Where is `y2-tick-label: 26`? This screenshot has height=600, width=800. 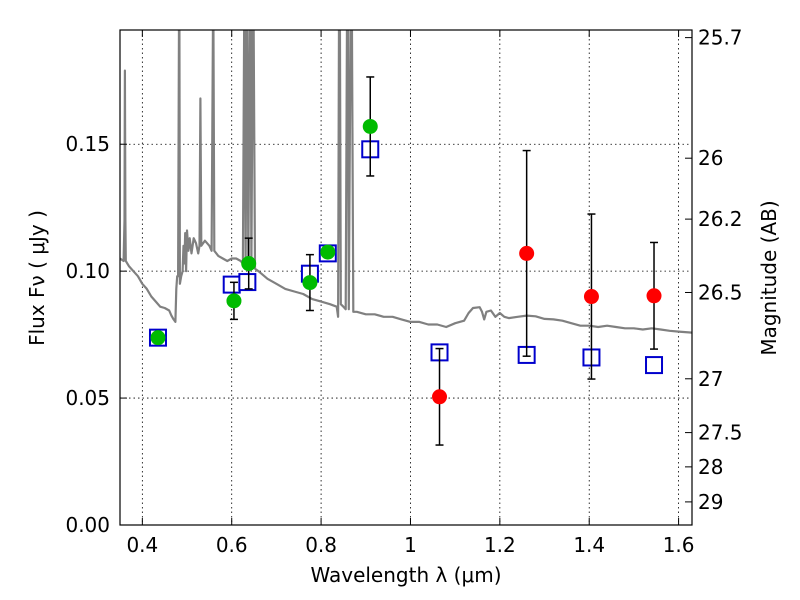 y2-tick-label: 26 is located at coordinates (710, 158).